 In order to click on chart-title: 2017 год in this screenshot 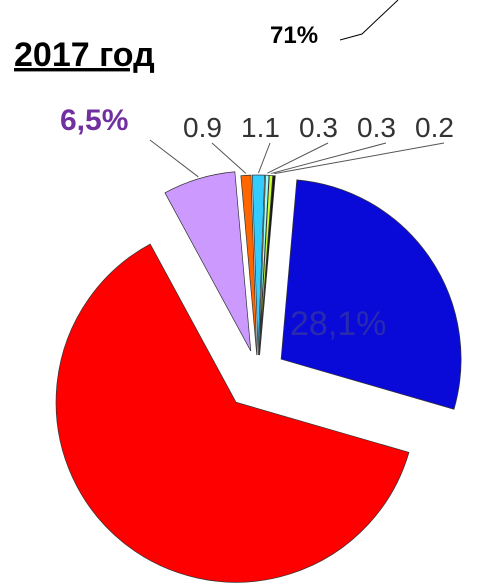, I will do `click(84, 55)`.